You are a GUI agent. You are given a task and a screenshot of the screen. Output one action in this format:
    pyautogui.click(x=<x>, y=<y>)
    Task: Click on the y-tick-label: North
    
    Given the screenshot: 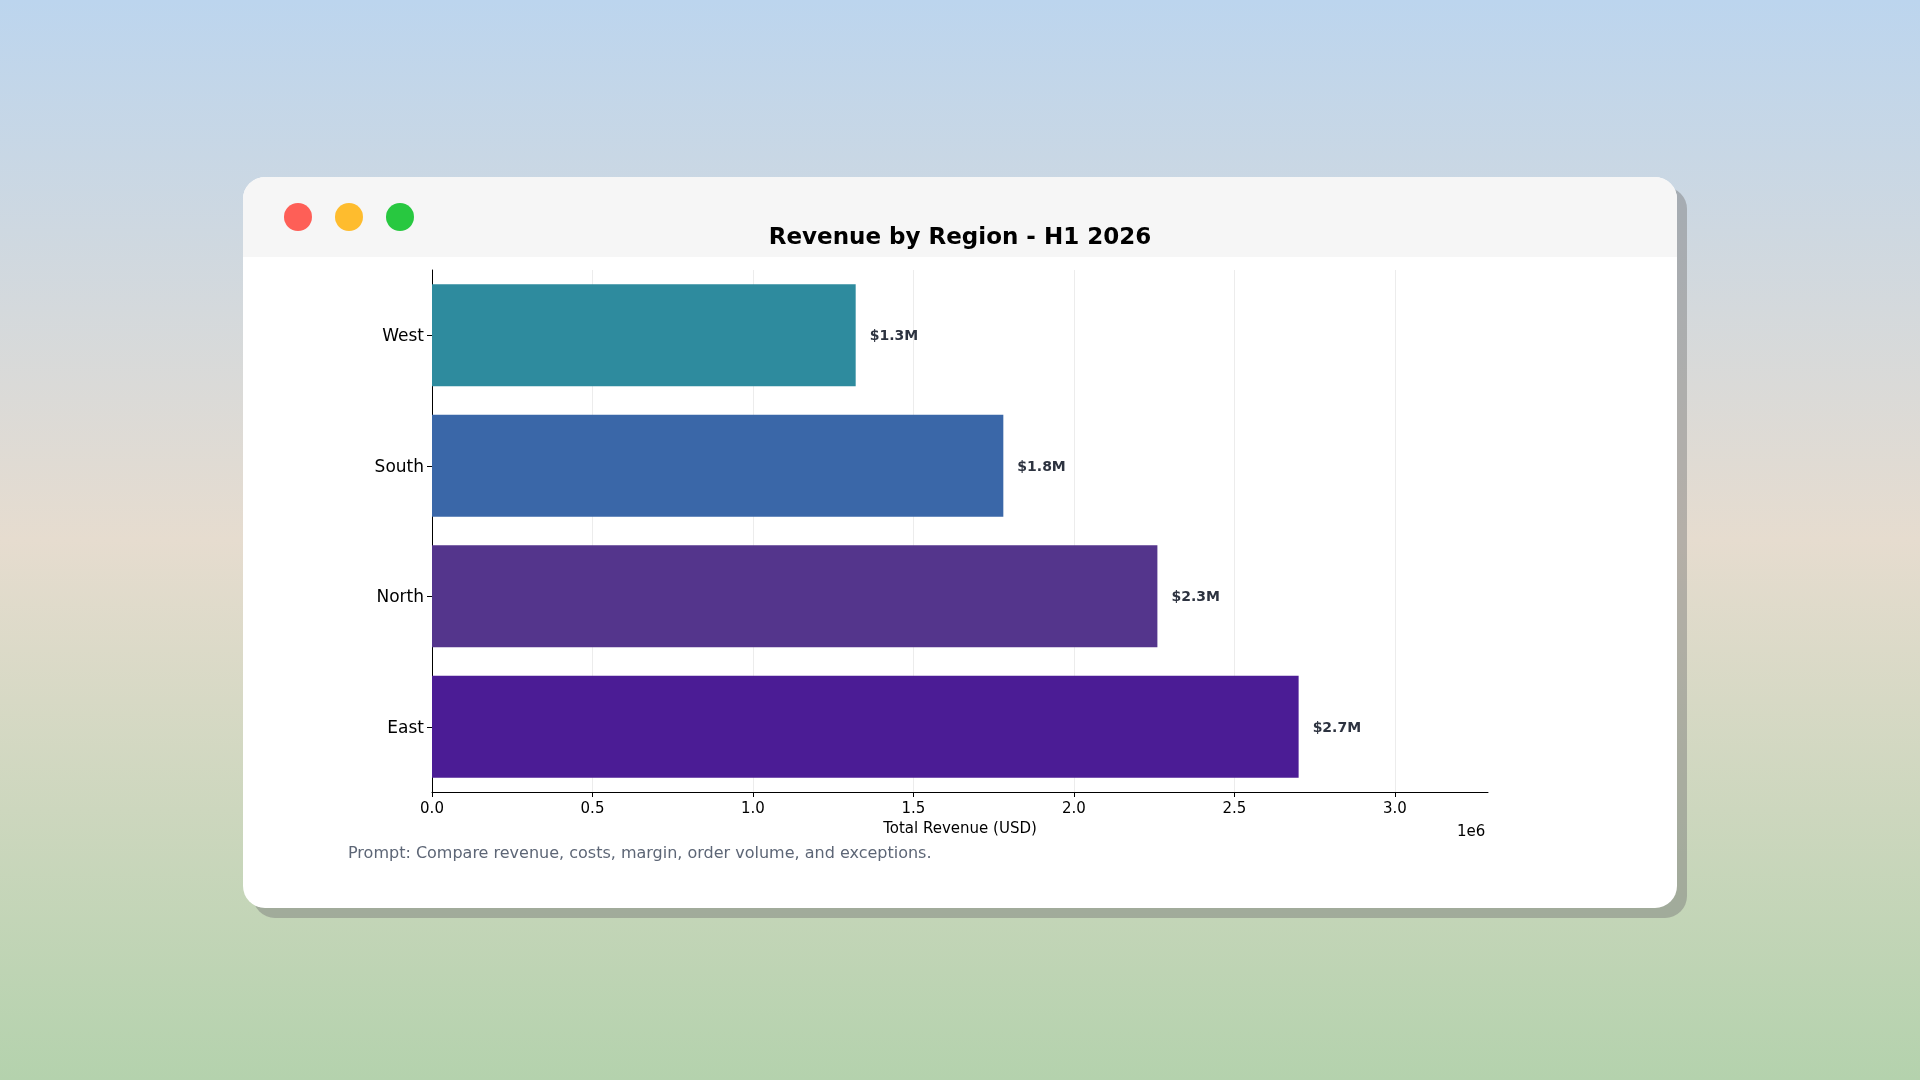 What is the action you would take?
    pyautogui.click(x=400, y=596)
    